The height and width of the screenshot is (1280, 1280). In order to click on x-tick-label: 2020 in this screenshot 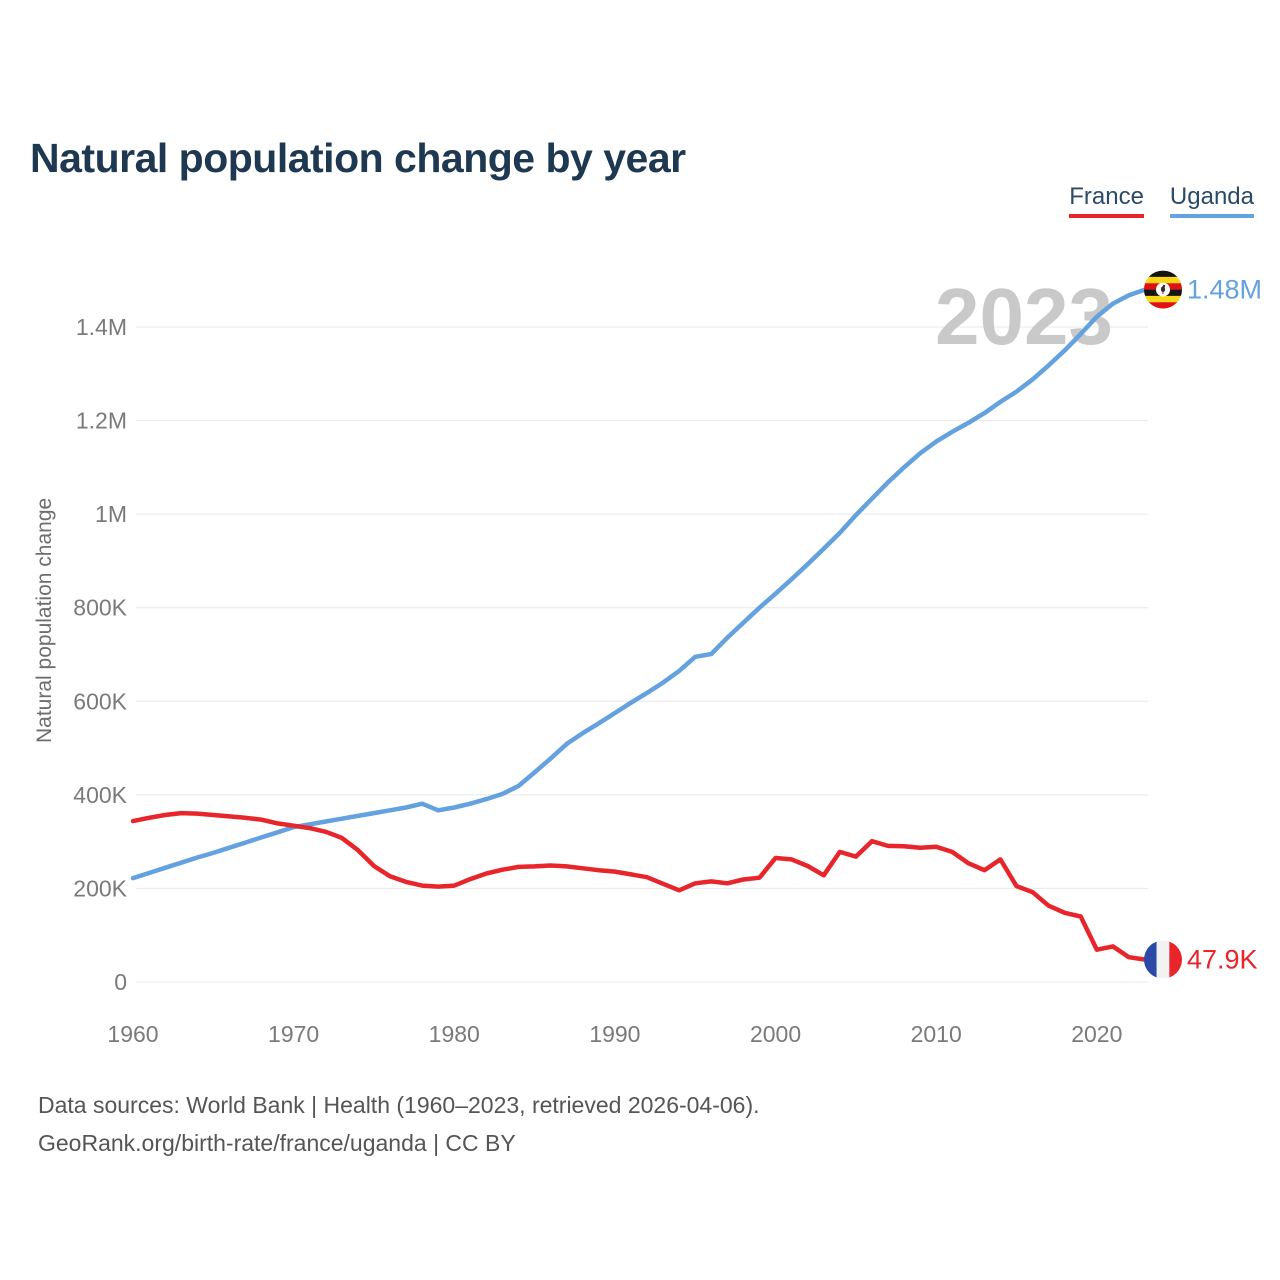, I will do `click(1096, 1034)`.